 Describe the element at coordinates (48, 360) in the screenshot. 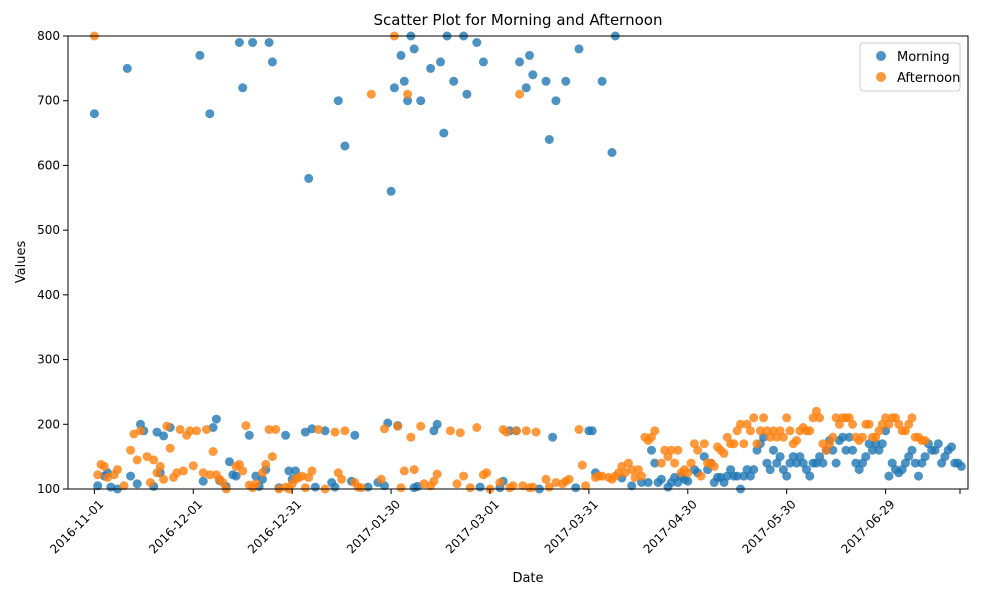

I see `y-tick-label-2: 300` at that location.